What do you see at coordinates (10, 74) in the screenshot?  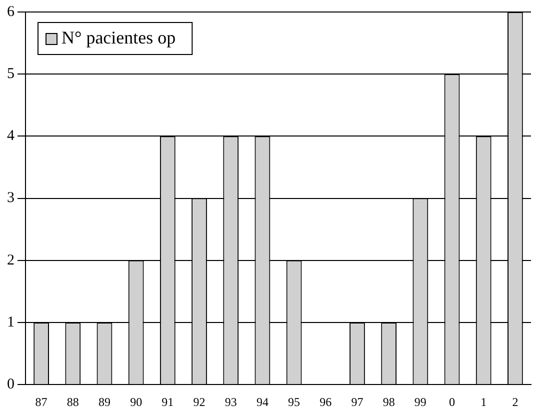 I see `y-tick-label: 5` at bounding box center [10, 74].